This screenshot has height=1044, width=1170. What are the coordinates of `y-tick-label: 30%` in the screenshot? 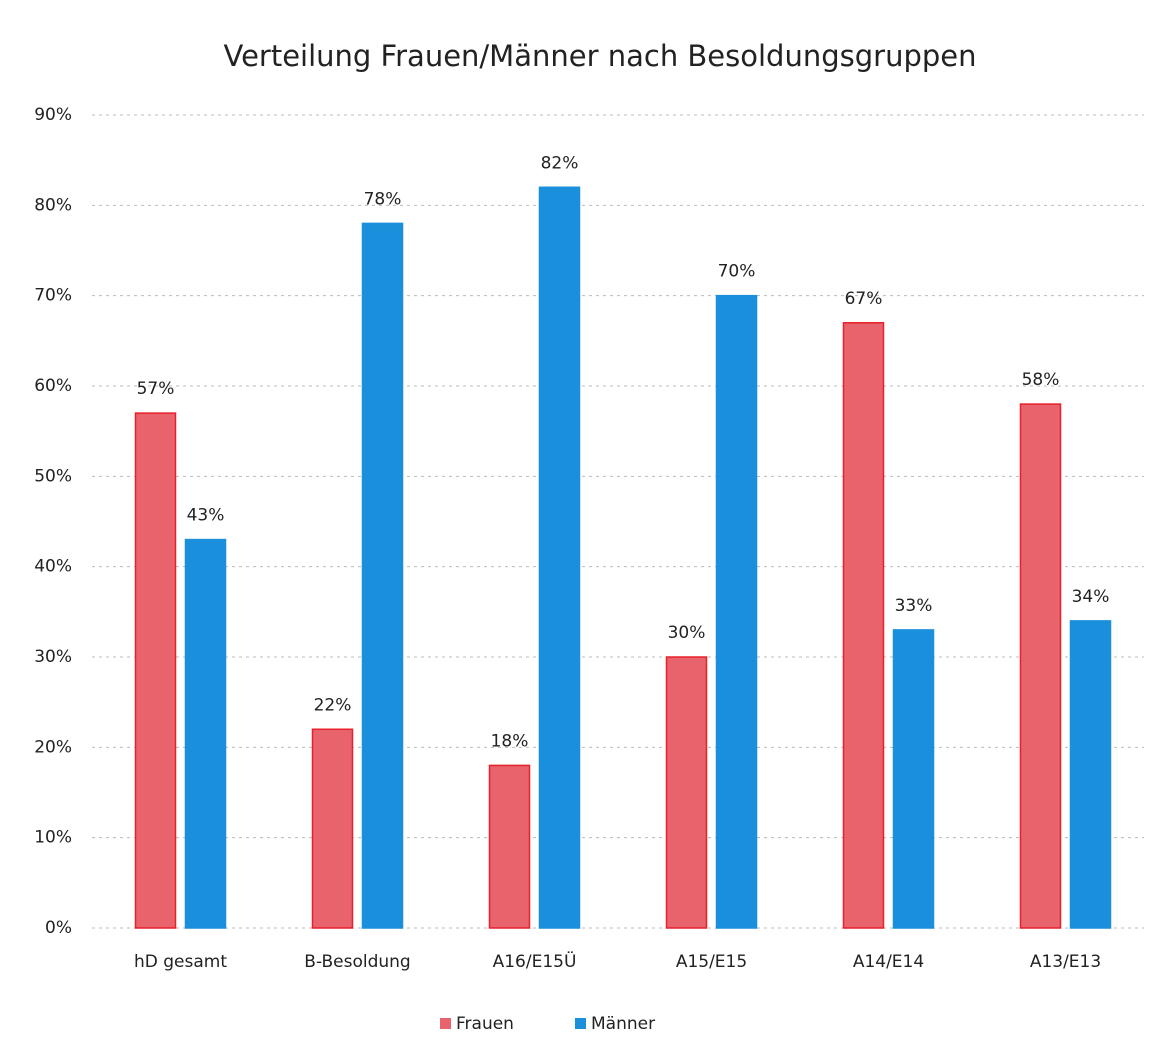 It's located at (53, 657).